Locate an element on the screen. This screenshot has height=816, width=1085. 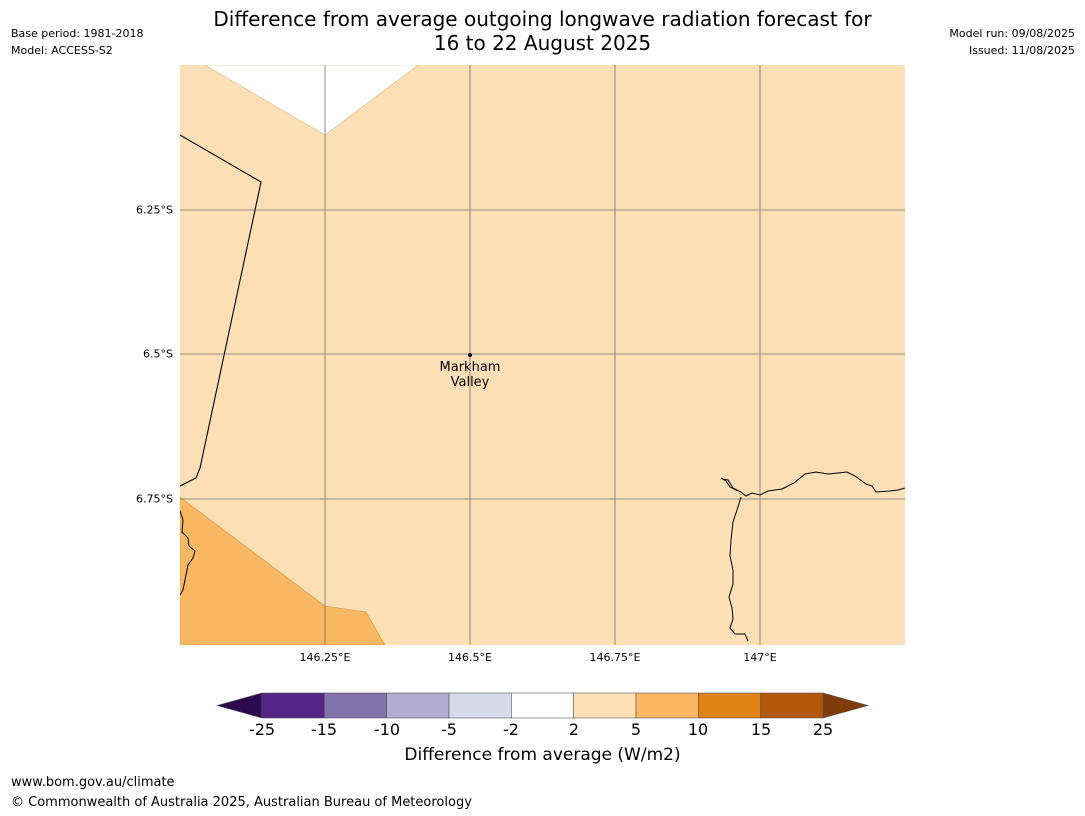
boundary-line is located at coordinates (221, 310).